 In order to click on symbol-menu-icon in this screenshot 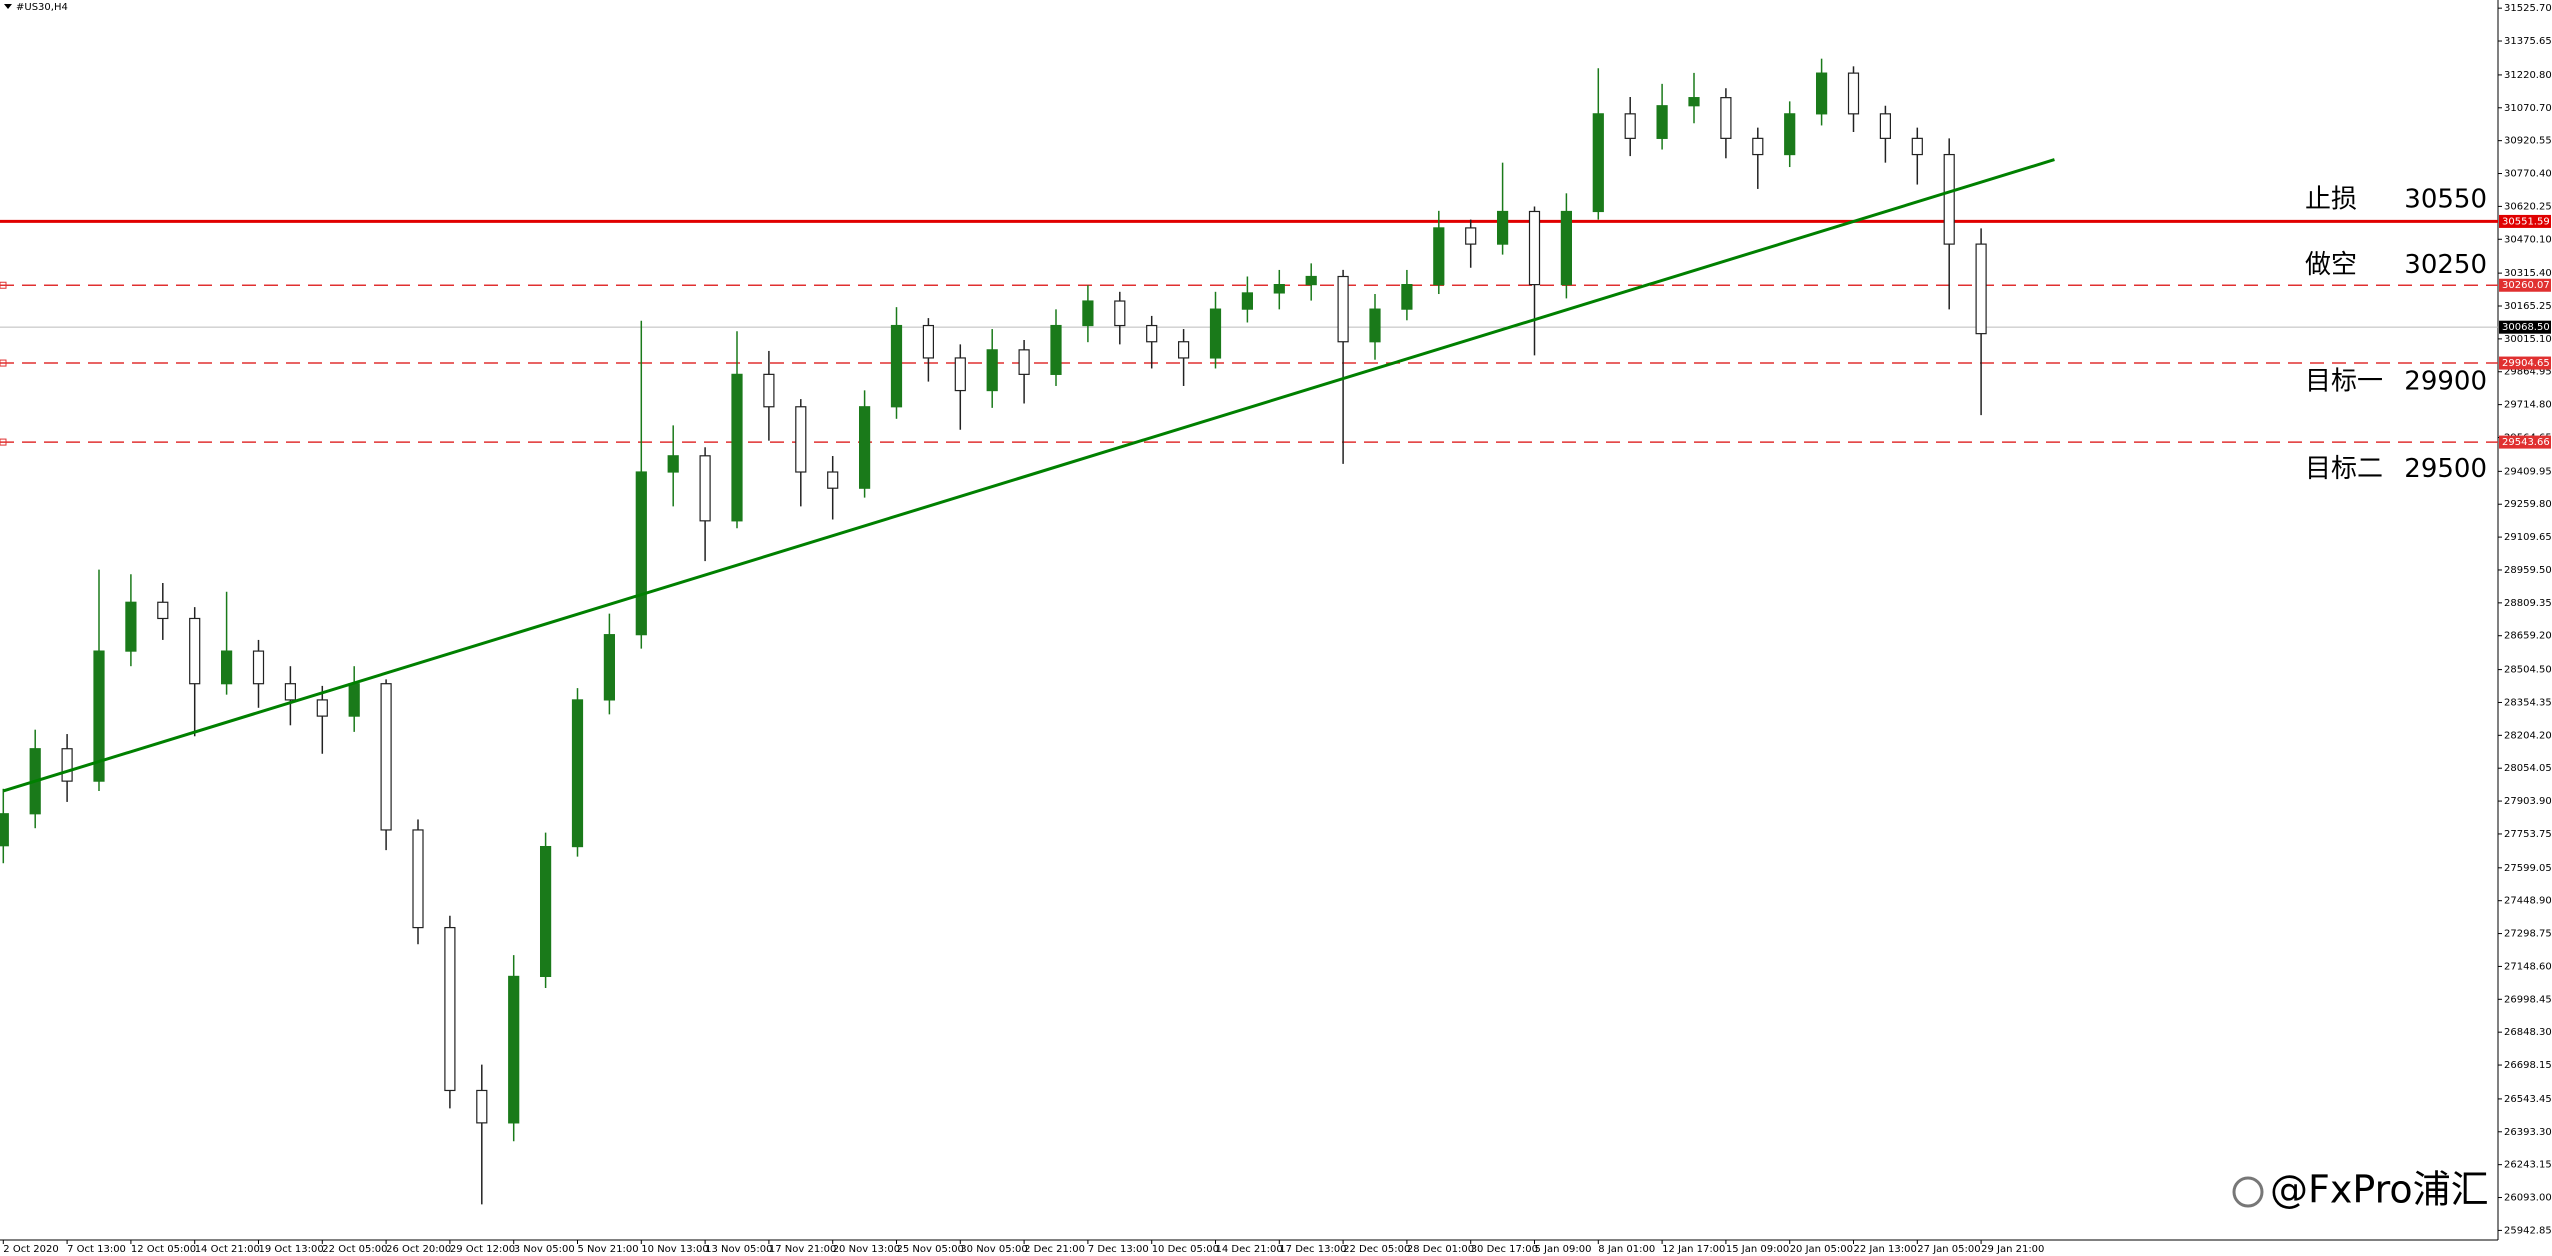, I will do `click(8, 6)`.